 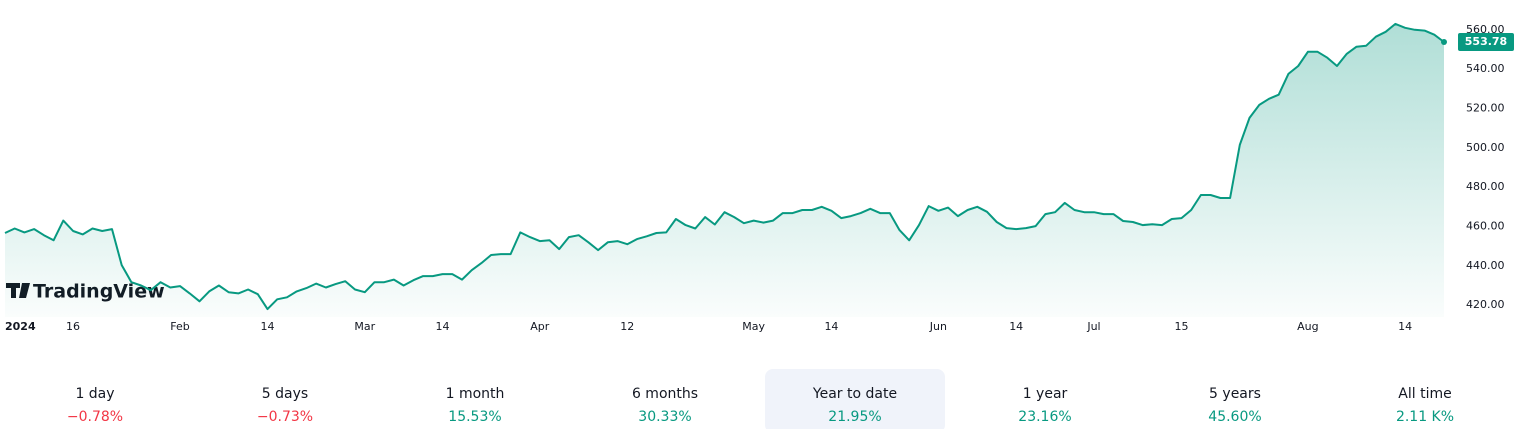 What do you see at coordinates (179, 326) in the screenshot?
I see `x-tick-label: Feb` at bounding box center [179, 326].